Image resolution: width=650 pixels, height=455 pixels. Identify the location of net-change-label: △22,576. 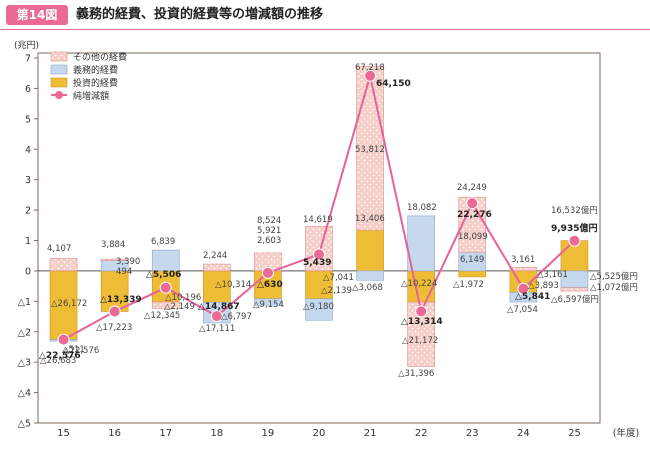
(60, 356).